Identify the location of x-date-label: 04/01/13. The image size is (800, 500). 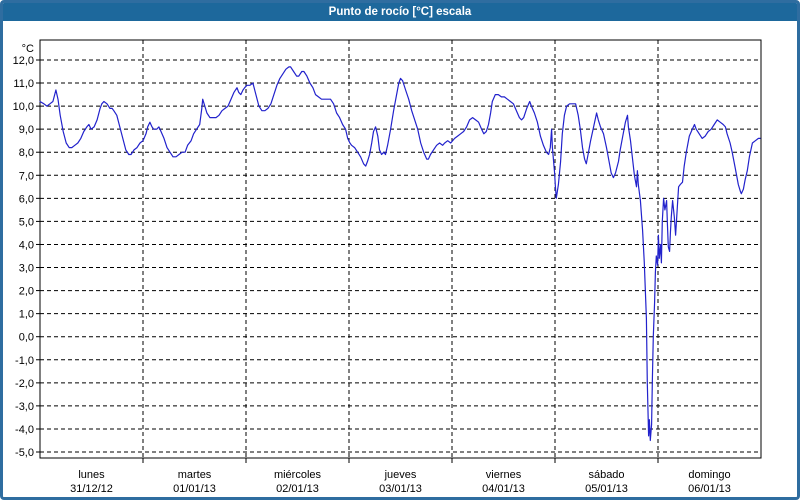
(503, 489).